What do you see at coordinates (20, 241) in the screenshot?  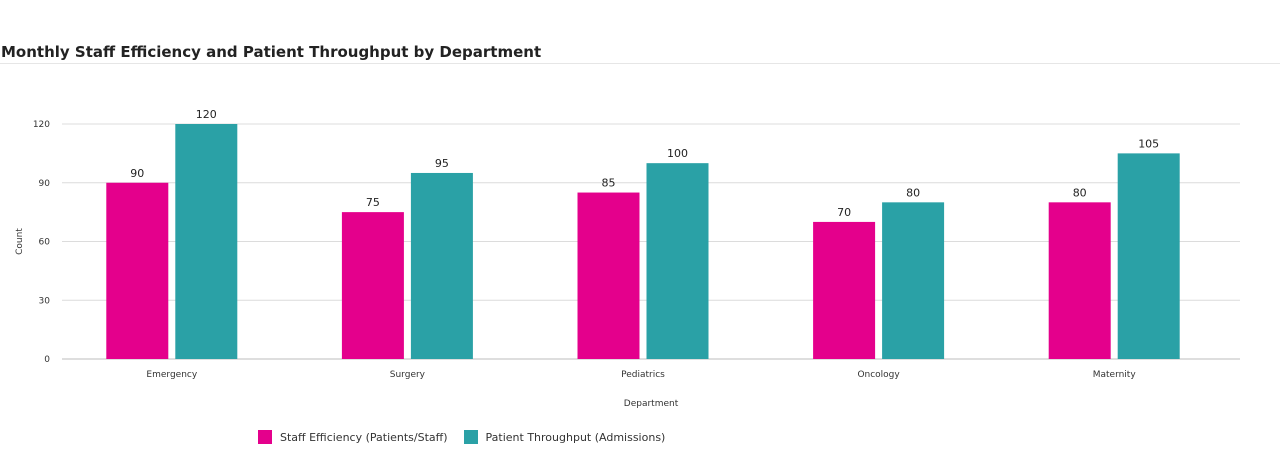 I see `y-axis-title: Count` at bounding box center [20, 241].